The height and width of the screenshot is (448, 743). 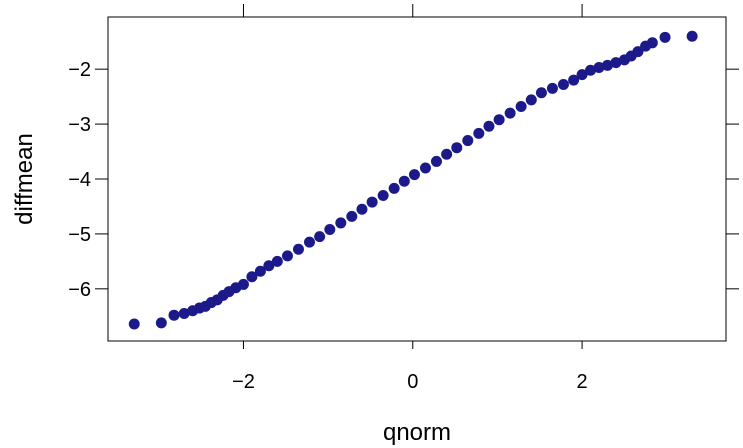 What do you see at coordinates (79, 235) in the screenshot?
I see `y-tick-label: −5` at bounding box center [79, 235].